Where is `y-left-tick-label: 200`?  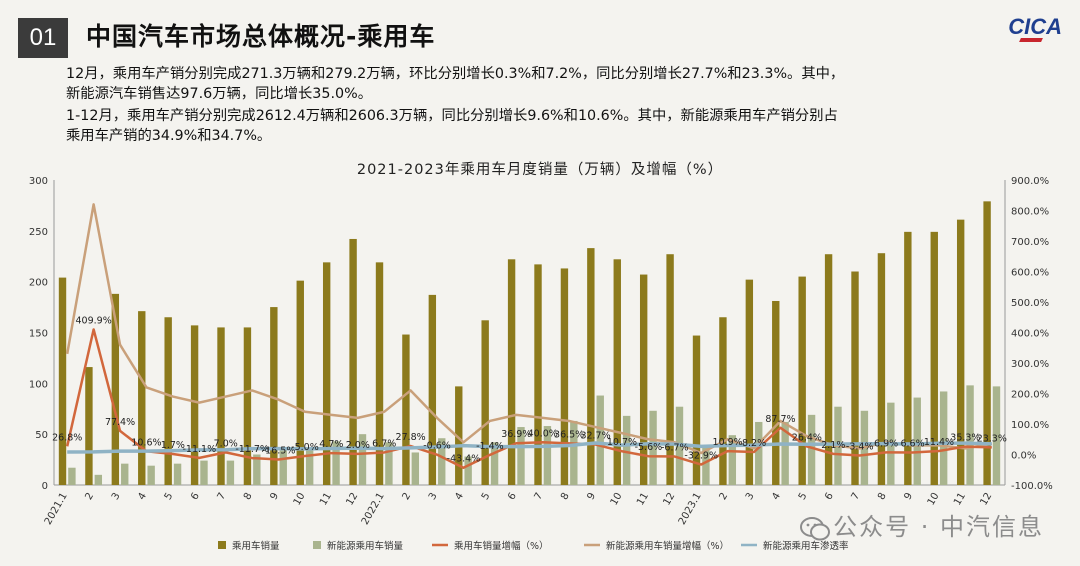
y-left-tick-label: 200 is located at coordinates (38, 283).